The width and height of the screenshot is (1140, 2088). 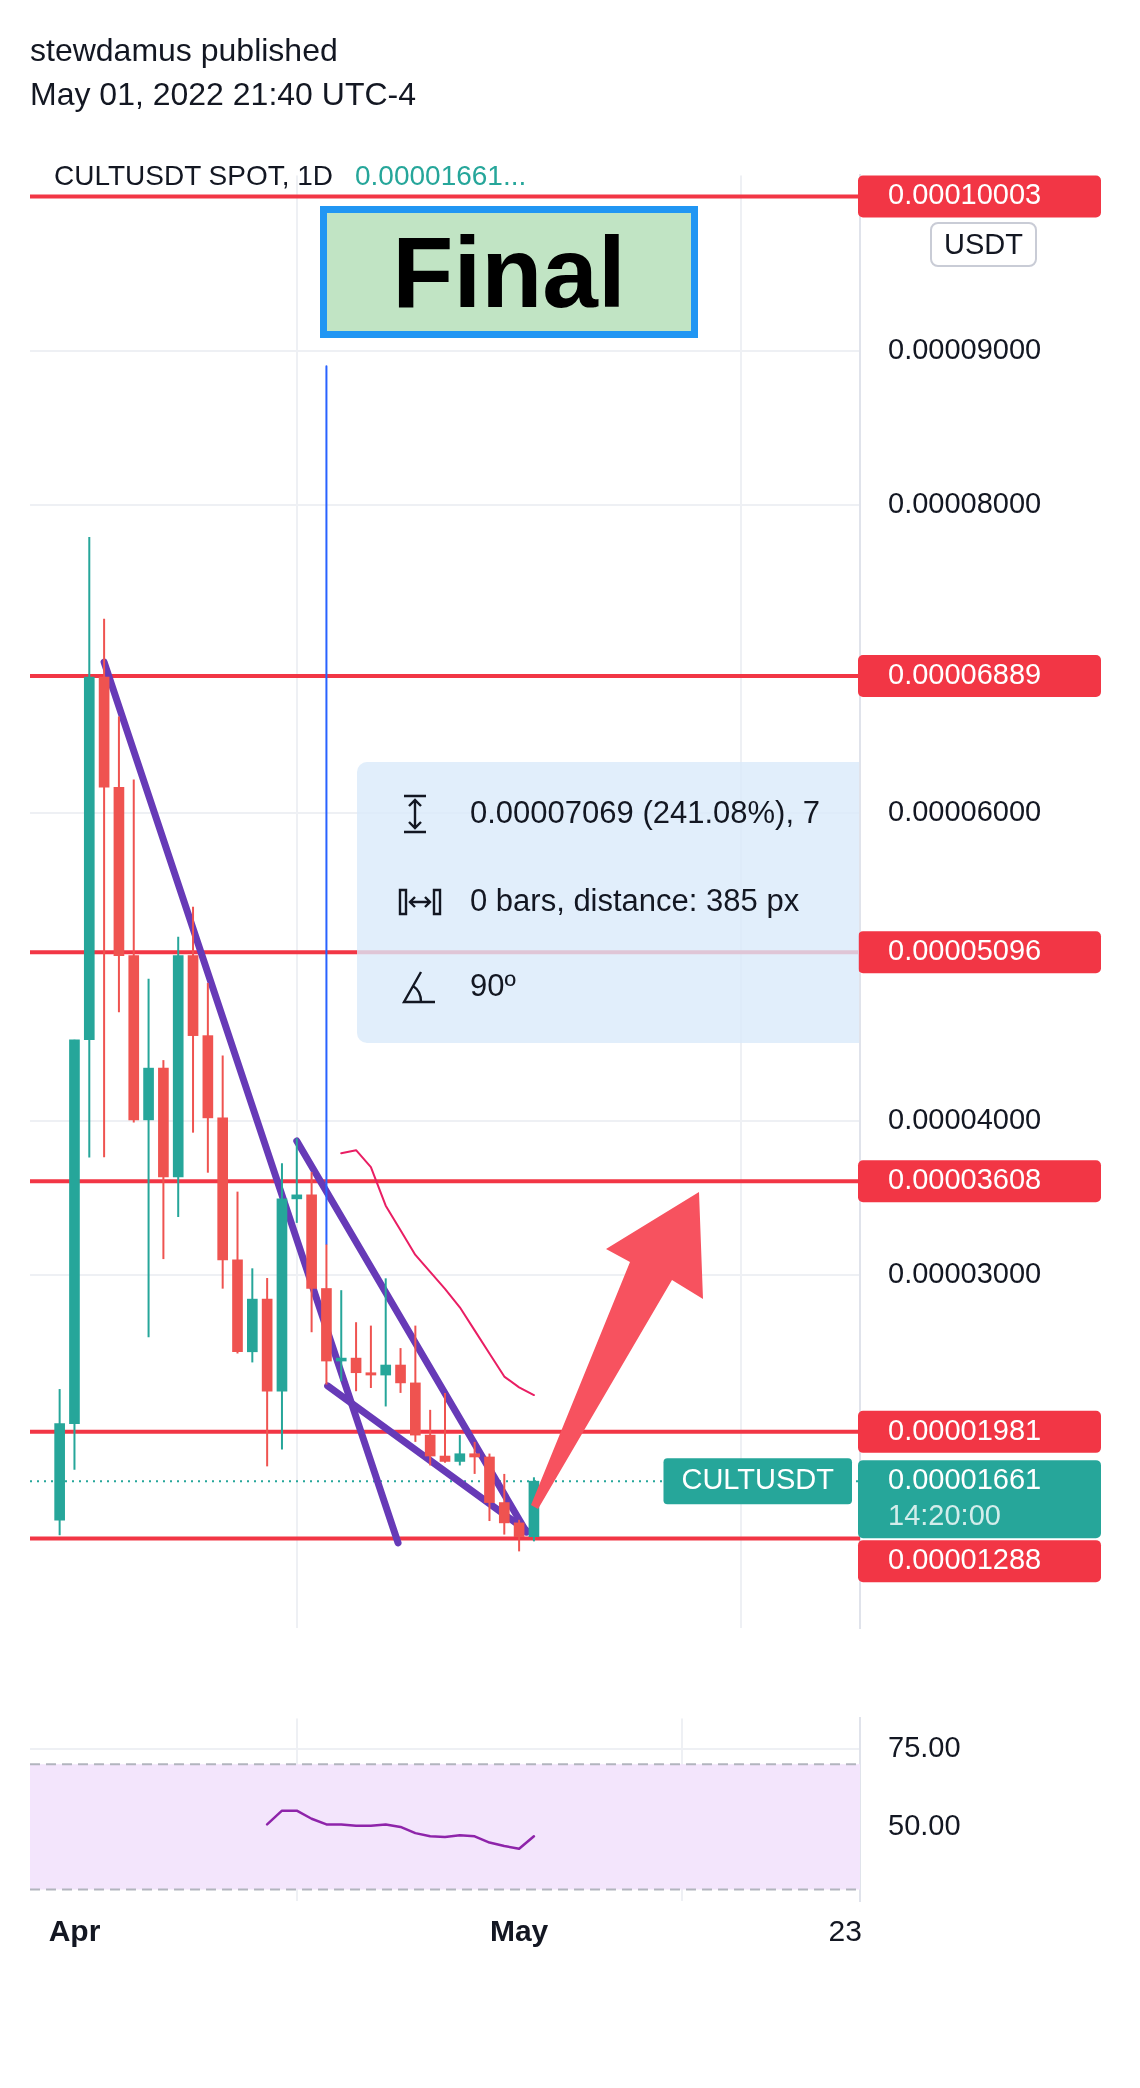 I want to click on annotation: CULTUSDT, so click(x=758, y=1479).